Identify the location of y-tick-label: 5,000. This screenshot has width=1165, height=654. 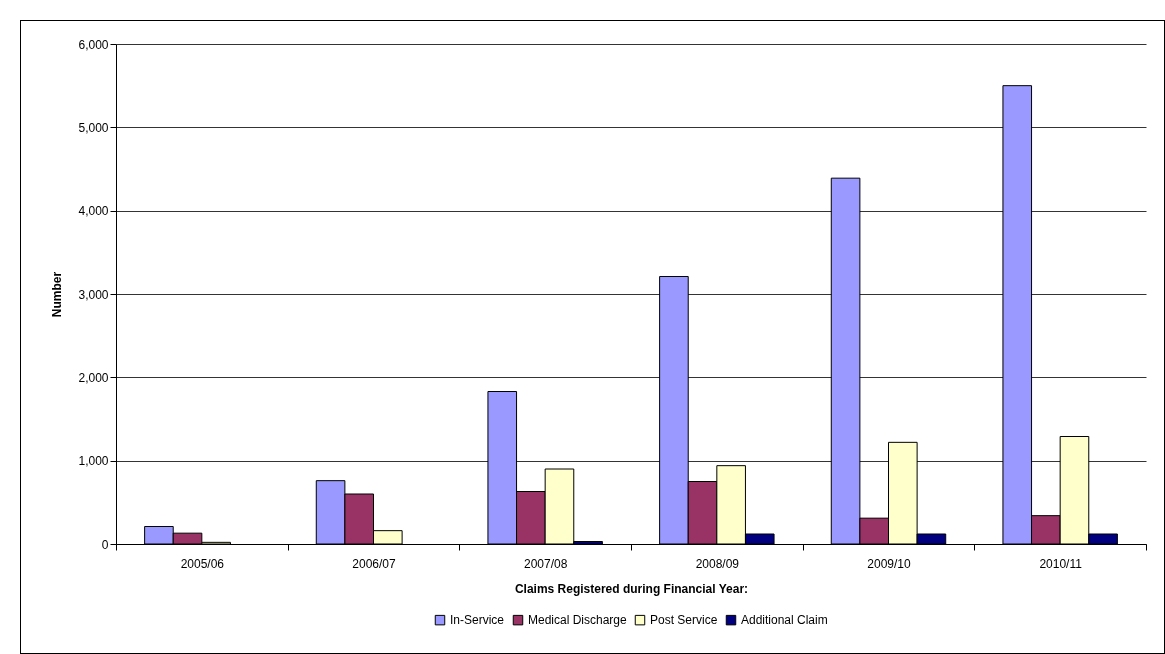
(93, 127).